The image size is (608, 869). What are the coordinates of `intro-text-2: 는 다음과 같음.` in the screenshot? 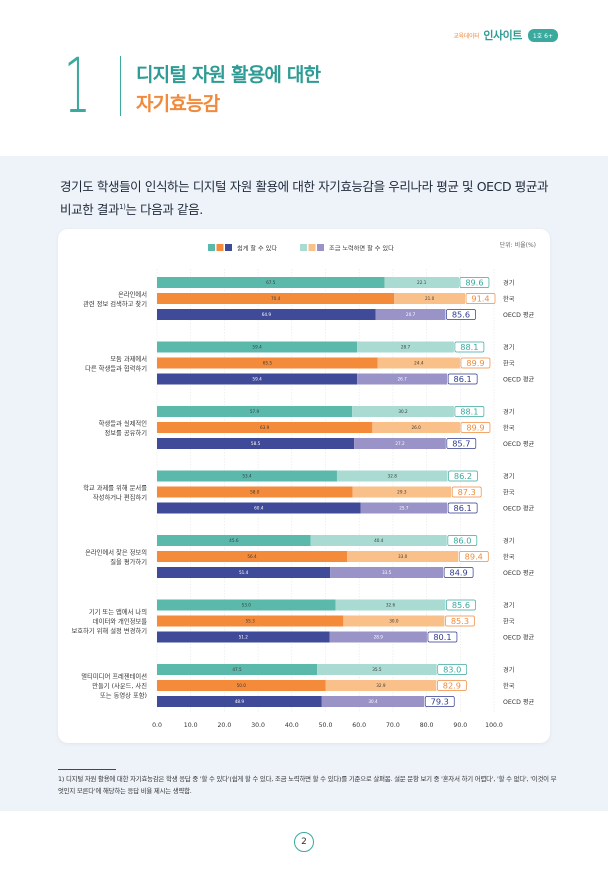 It's located at (164, 210).